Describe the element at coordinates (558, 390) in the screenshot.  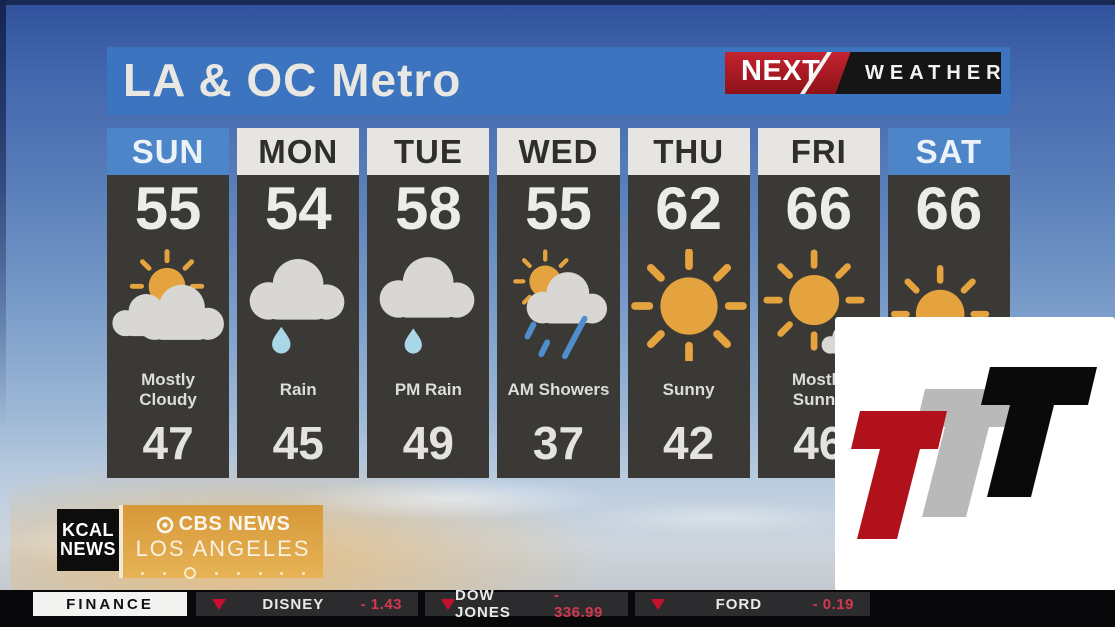
I see `condition-label: AM Showers` at that location.